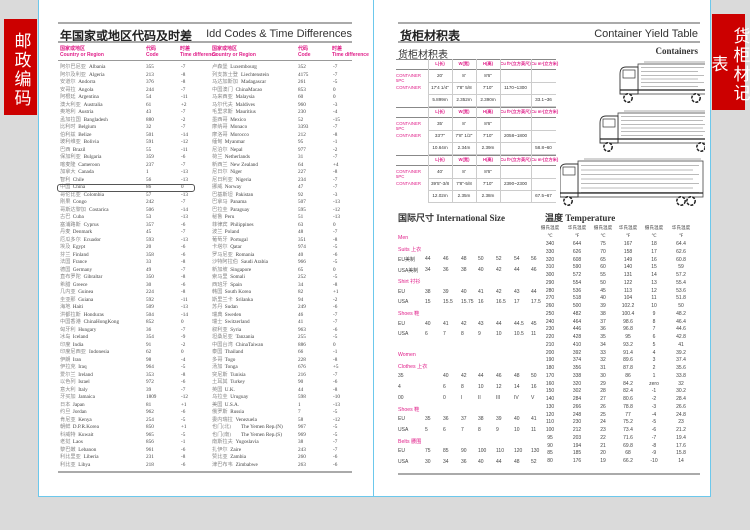  Describe the element at coordinates (543, 147) in the screenshot. I see `container-cell: 58.8~60` at that location.